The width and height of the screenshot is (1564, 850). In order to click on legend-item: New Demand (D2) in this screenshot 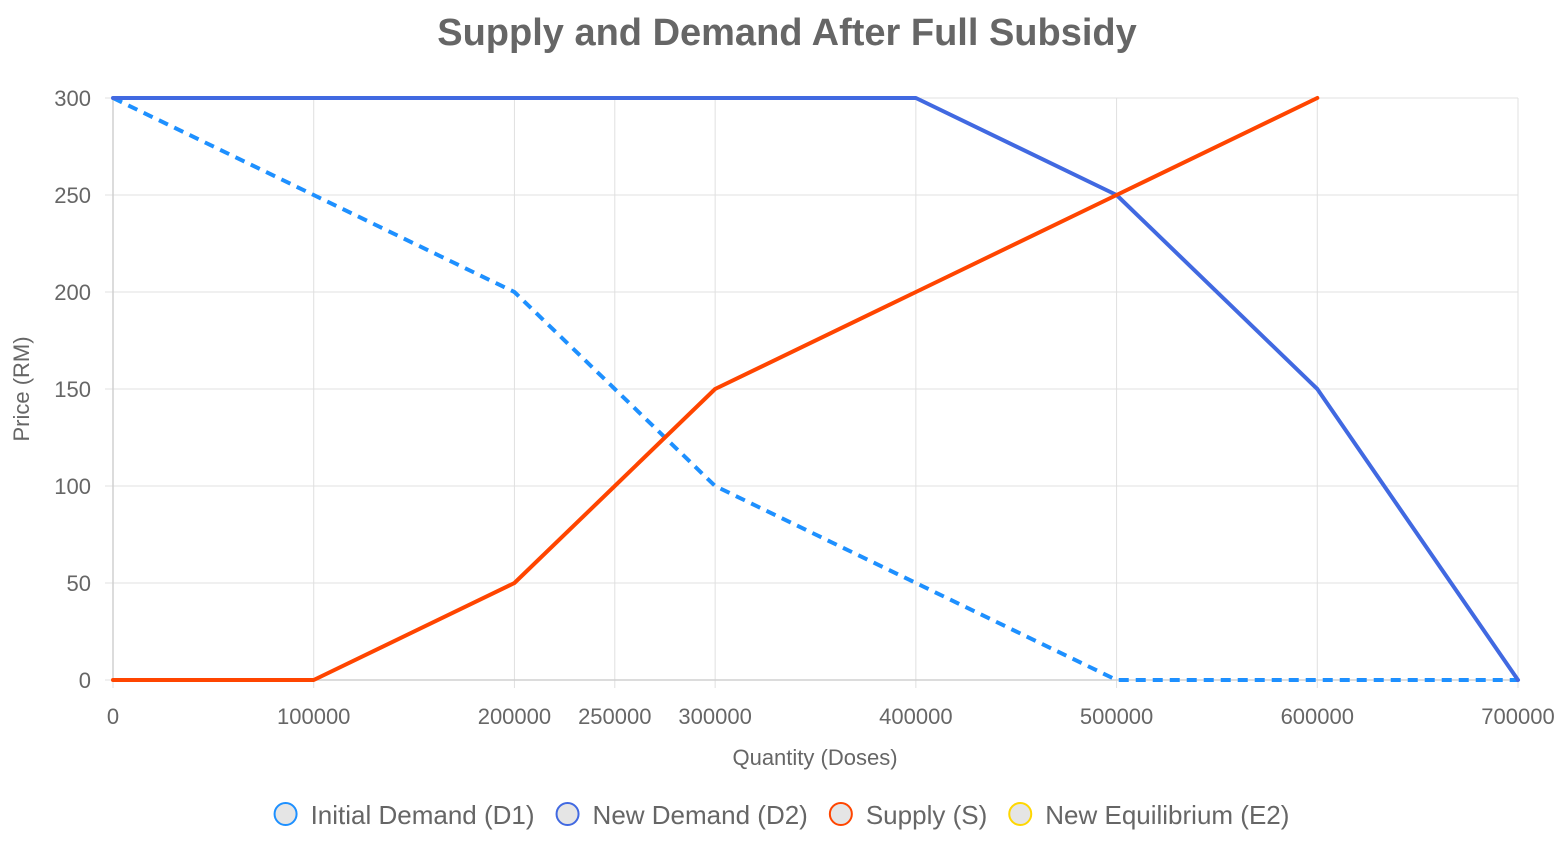, I will do `click(681, 815)`.